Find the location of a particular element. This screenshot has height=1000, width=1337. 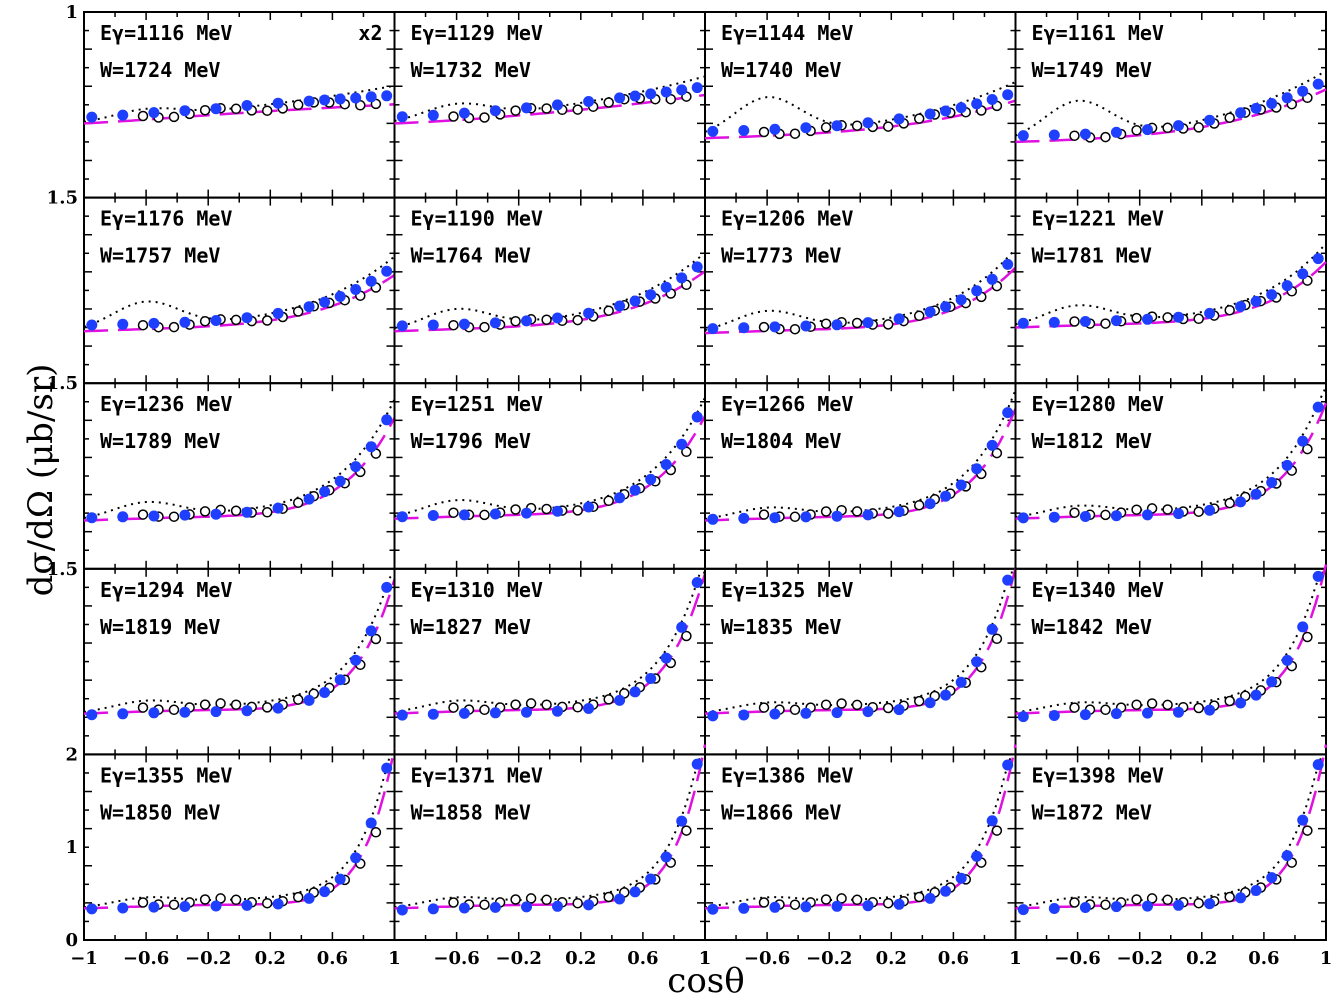

y-axis-label: dσ/dΩ (μb/sr) is located at coordinates (41, 480).